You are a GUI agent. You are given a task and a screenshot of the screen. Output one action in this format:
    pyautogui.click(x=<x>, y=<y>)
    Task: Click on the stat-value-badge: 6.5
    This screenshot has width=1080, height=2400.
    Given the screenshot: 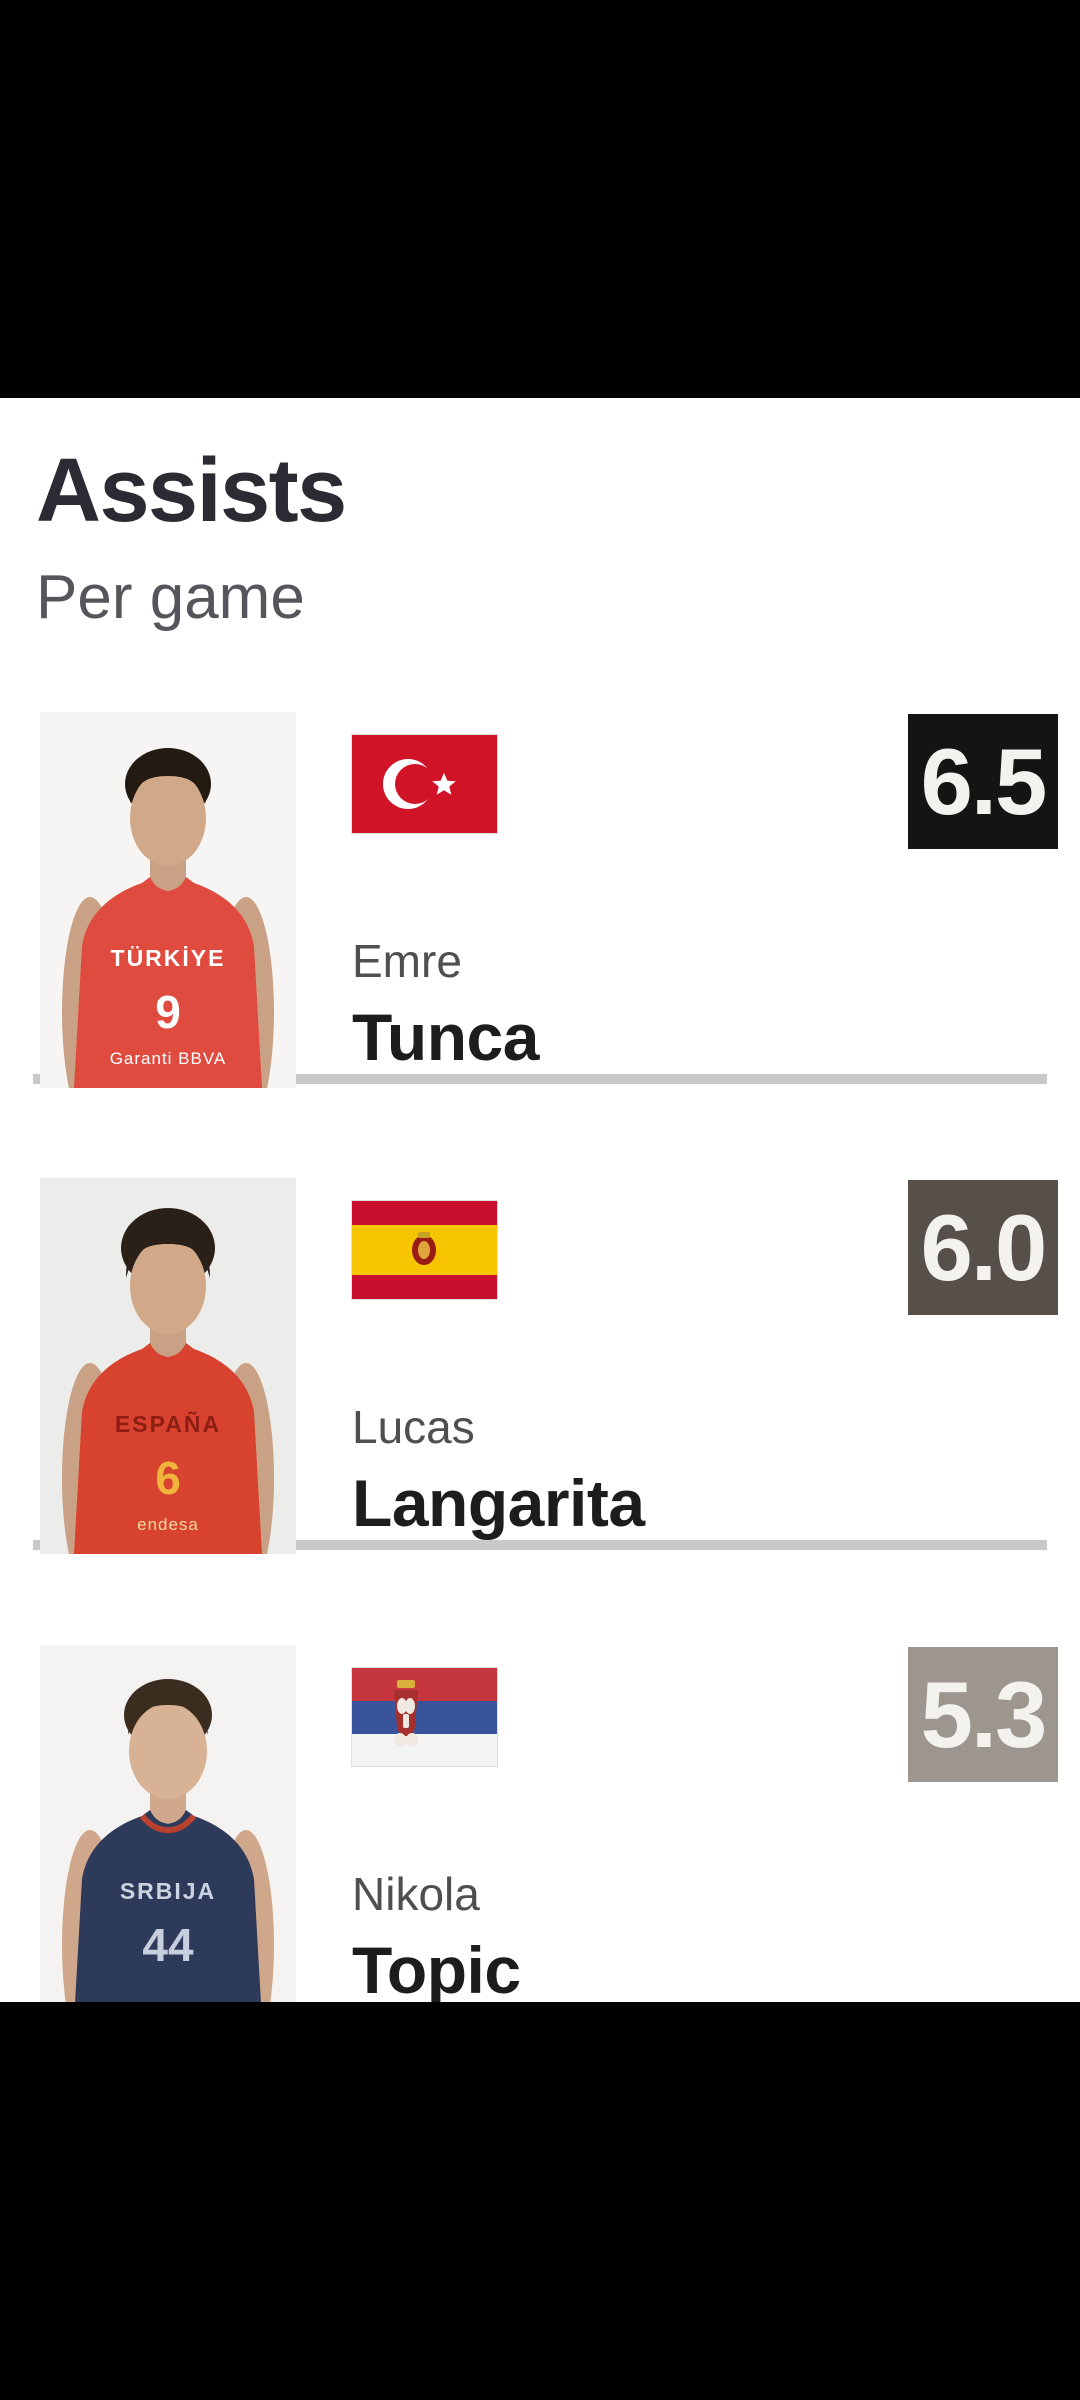 What is the action you would take?
    pyautogui.click(x=983, y=781)
    